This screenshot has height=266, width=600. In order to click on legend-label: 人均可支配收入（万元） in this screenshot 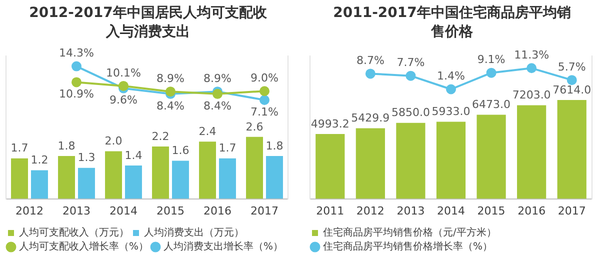, I will do `click(74, 232)`.